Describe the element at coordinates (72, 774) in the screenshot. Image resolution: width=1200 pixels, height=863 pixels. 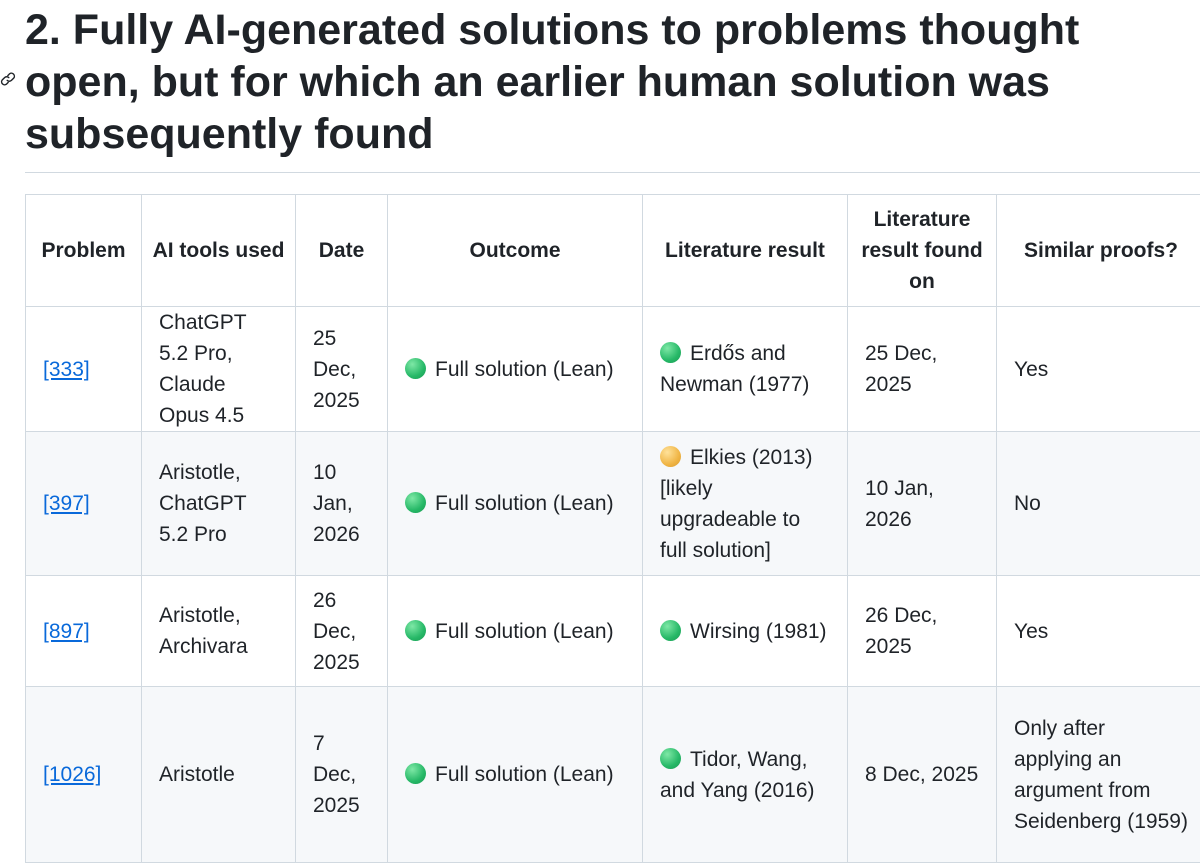
I see `problem-link: [1026]` at that location.